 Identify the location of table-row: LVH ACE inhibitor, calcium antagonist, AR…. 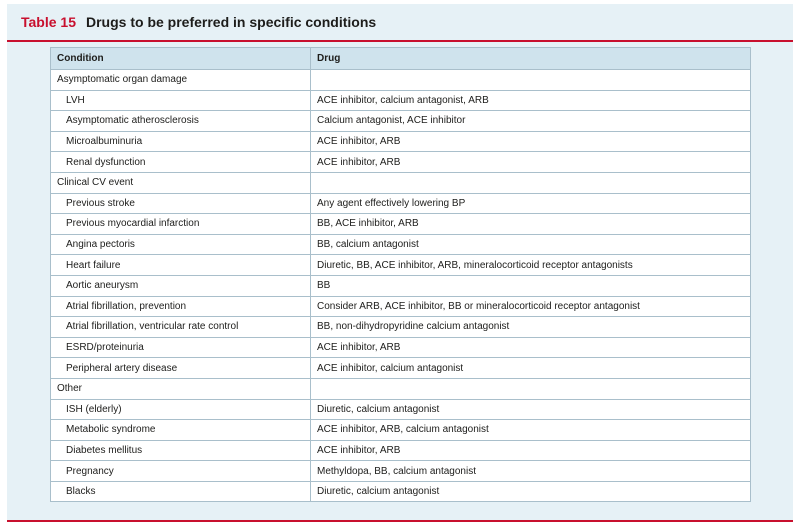
(400, 100).